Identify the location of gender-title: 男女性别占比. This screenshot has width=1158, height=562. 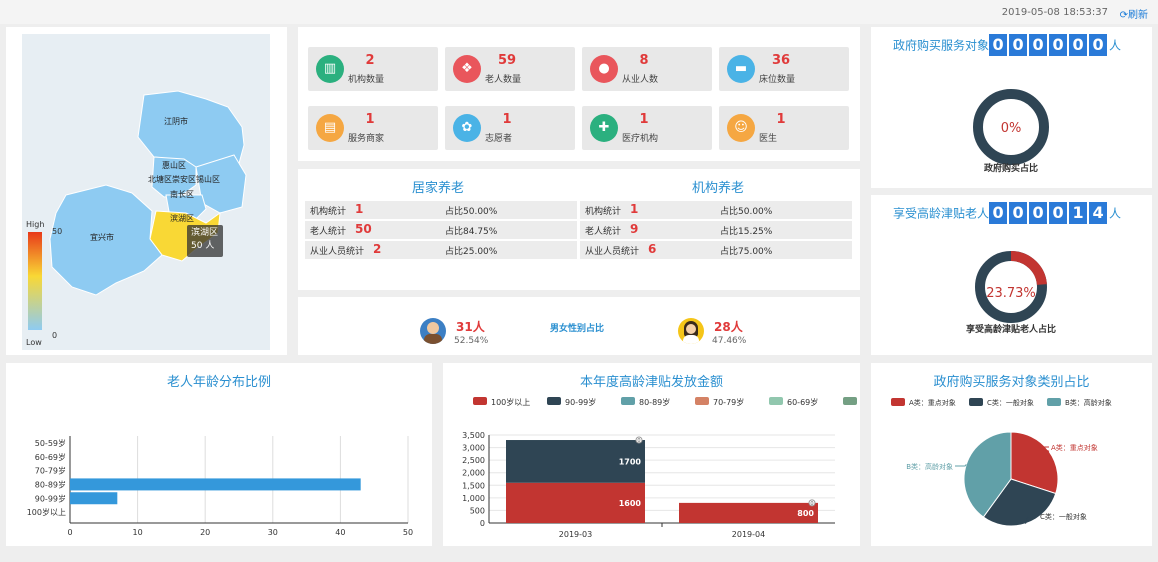
(577, 329).